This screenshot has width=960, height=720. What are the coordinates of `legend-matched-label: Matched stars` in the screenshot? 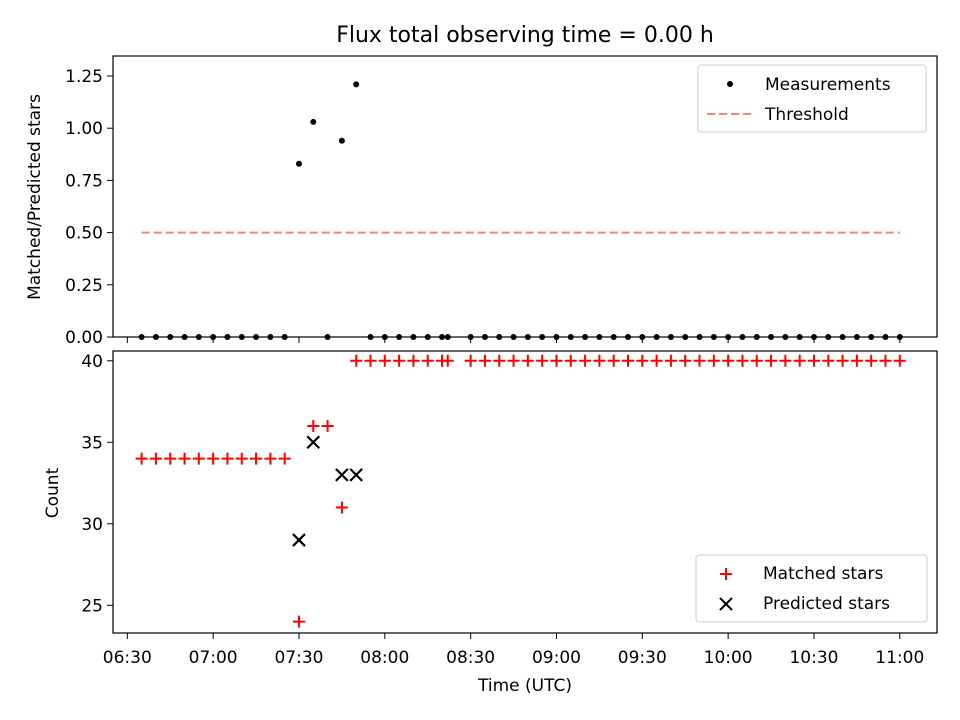 It's located at (823, 574).